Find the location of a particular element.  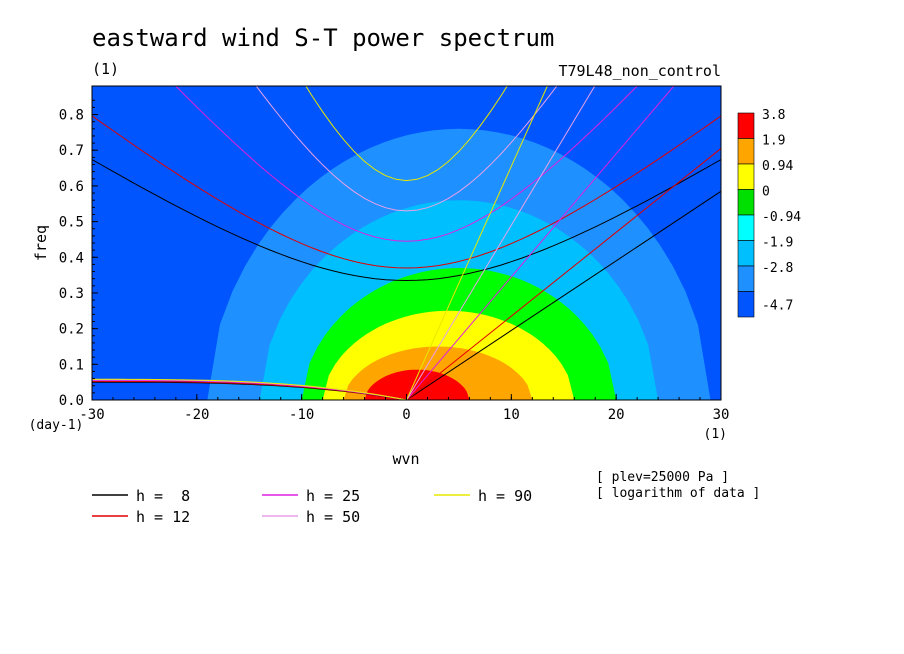

y-axis-label: freq is located at coordinates (41, 243).